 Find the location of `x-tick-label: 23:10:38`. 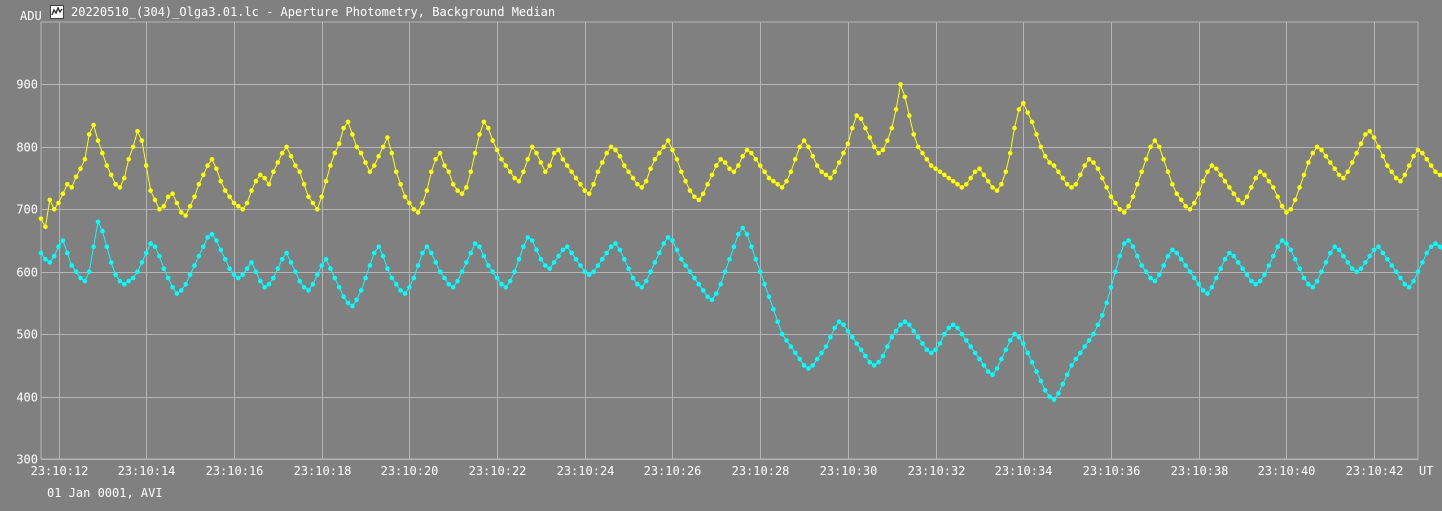

x-tick-label: 23:10:38 is located at coordinates (1200, 471).